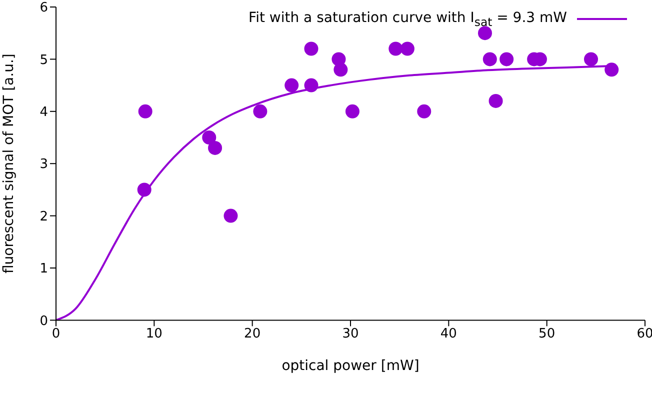  What do you see at coordinates (44, 112) in the screenshot?
I see `y-tick-label: 4` at bounding box center [44, 112].